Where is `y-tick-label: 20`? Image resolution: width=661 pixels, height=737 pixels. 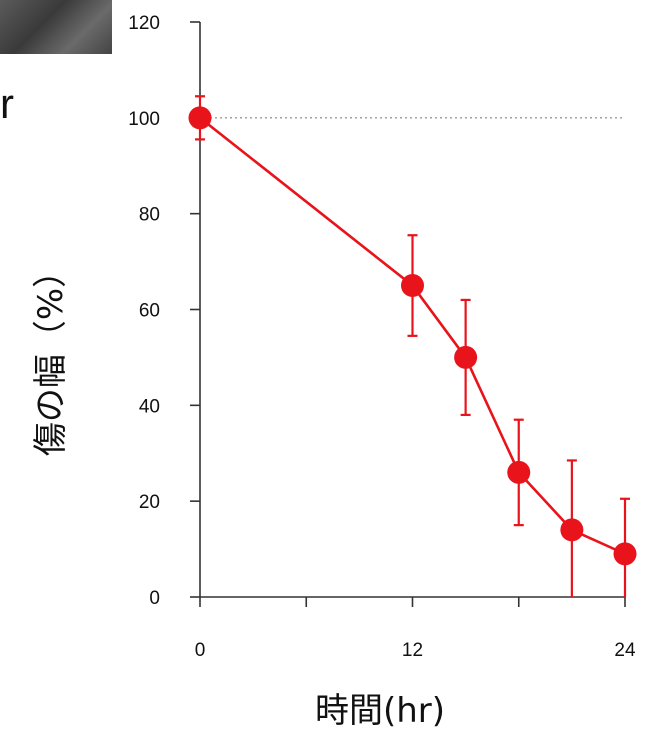 y-tick-label: 20 is located at coordinates (149, 502).